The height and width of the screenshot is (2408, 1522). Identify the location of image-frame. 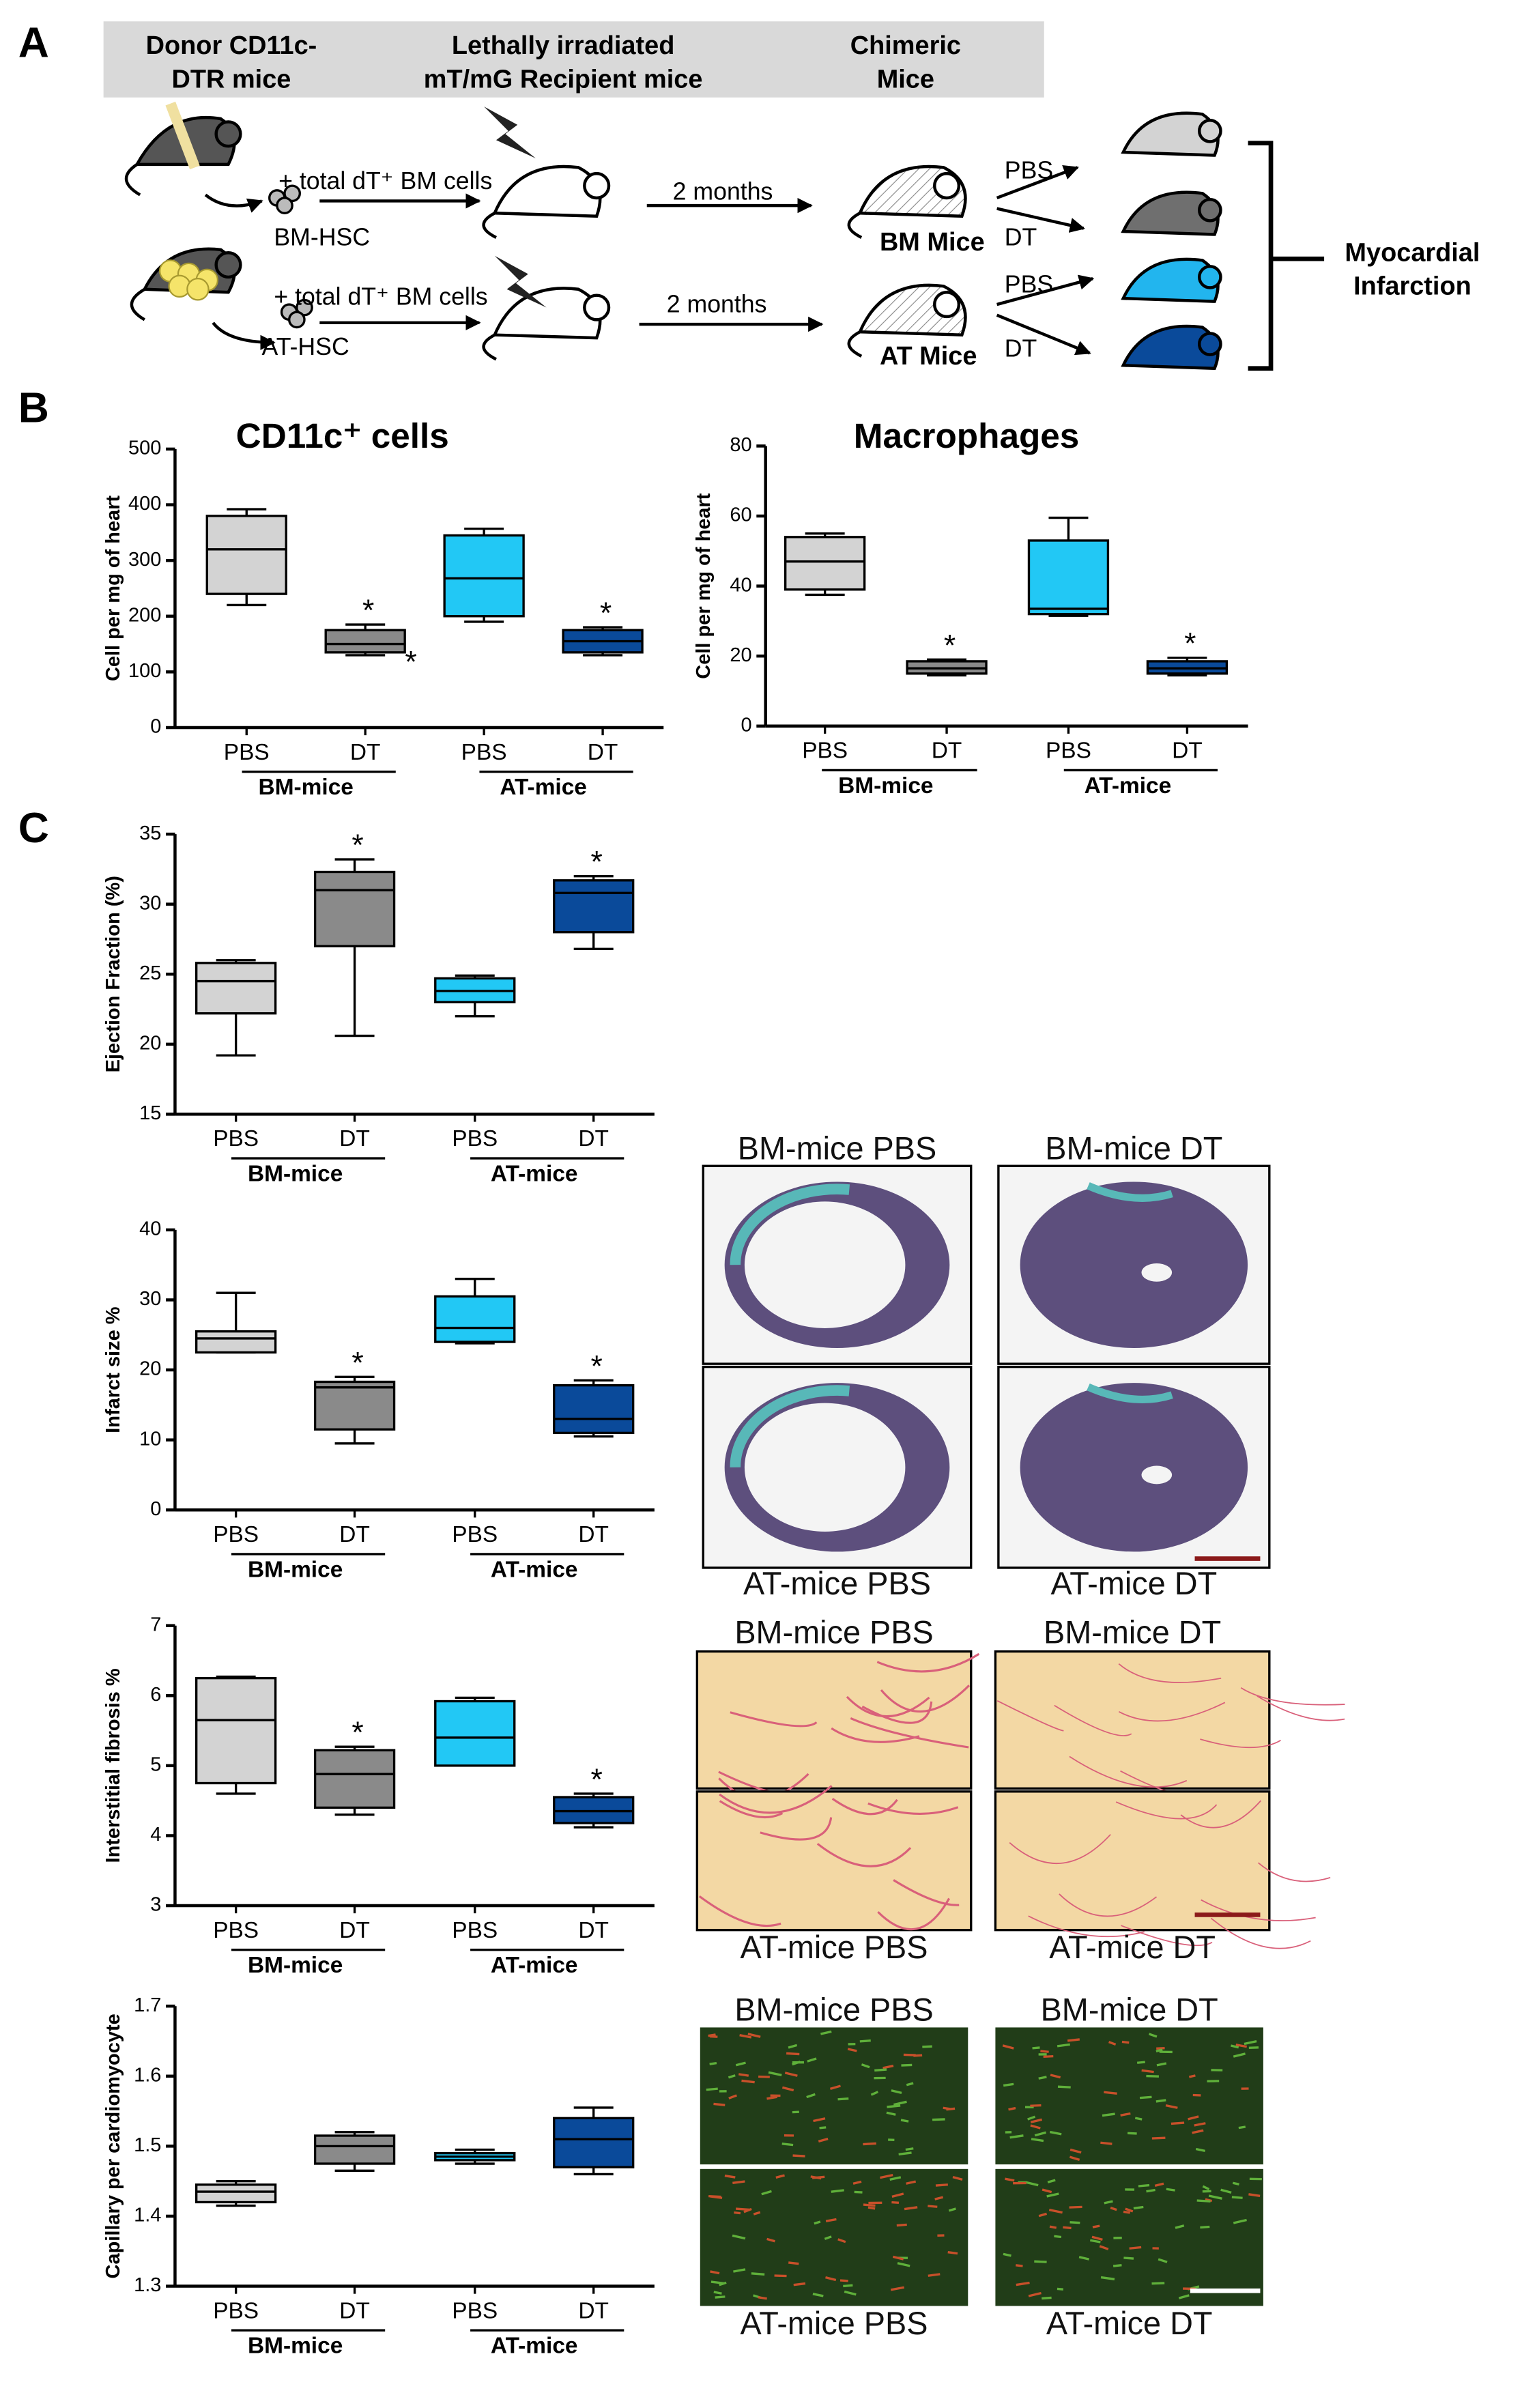
(1132, 1720).